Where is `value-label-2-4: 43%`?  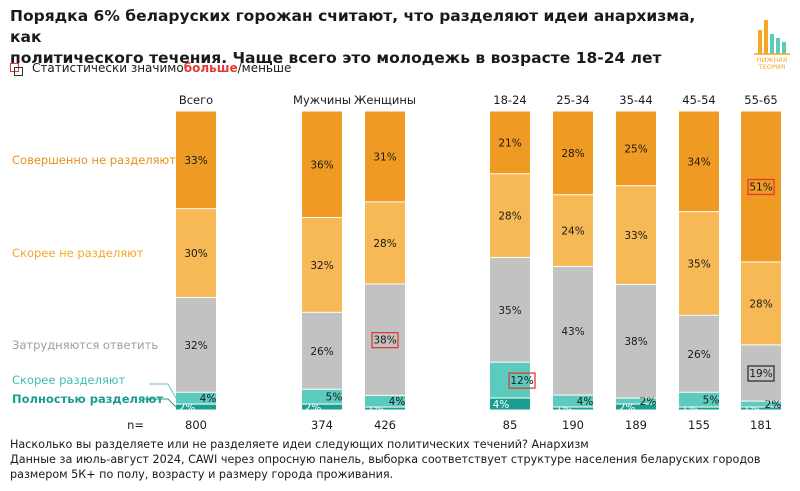
value-label-2-4: 43% is located at coordinates (572, 332).